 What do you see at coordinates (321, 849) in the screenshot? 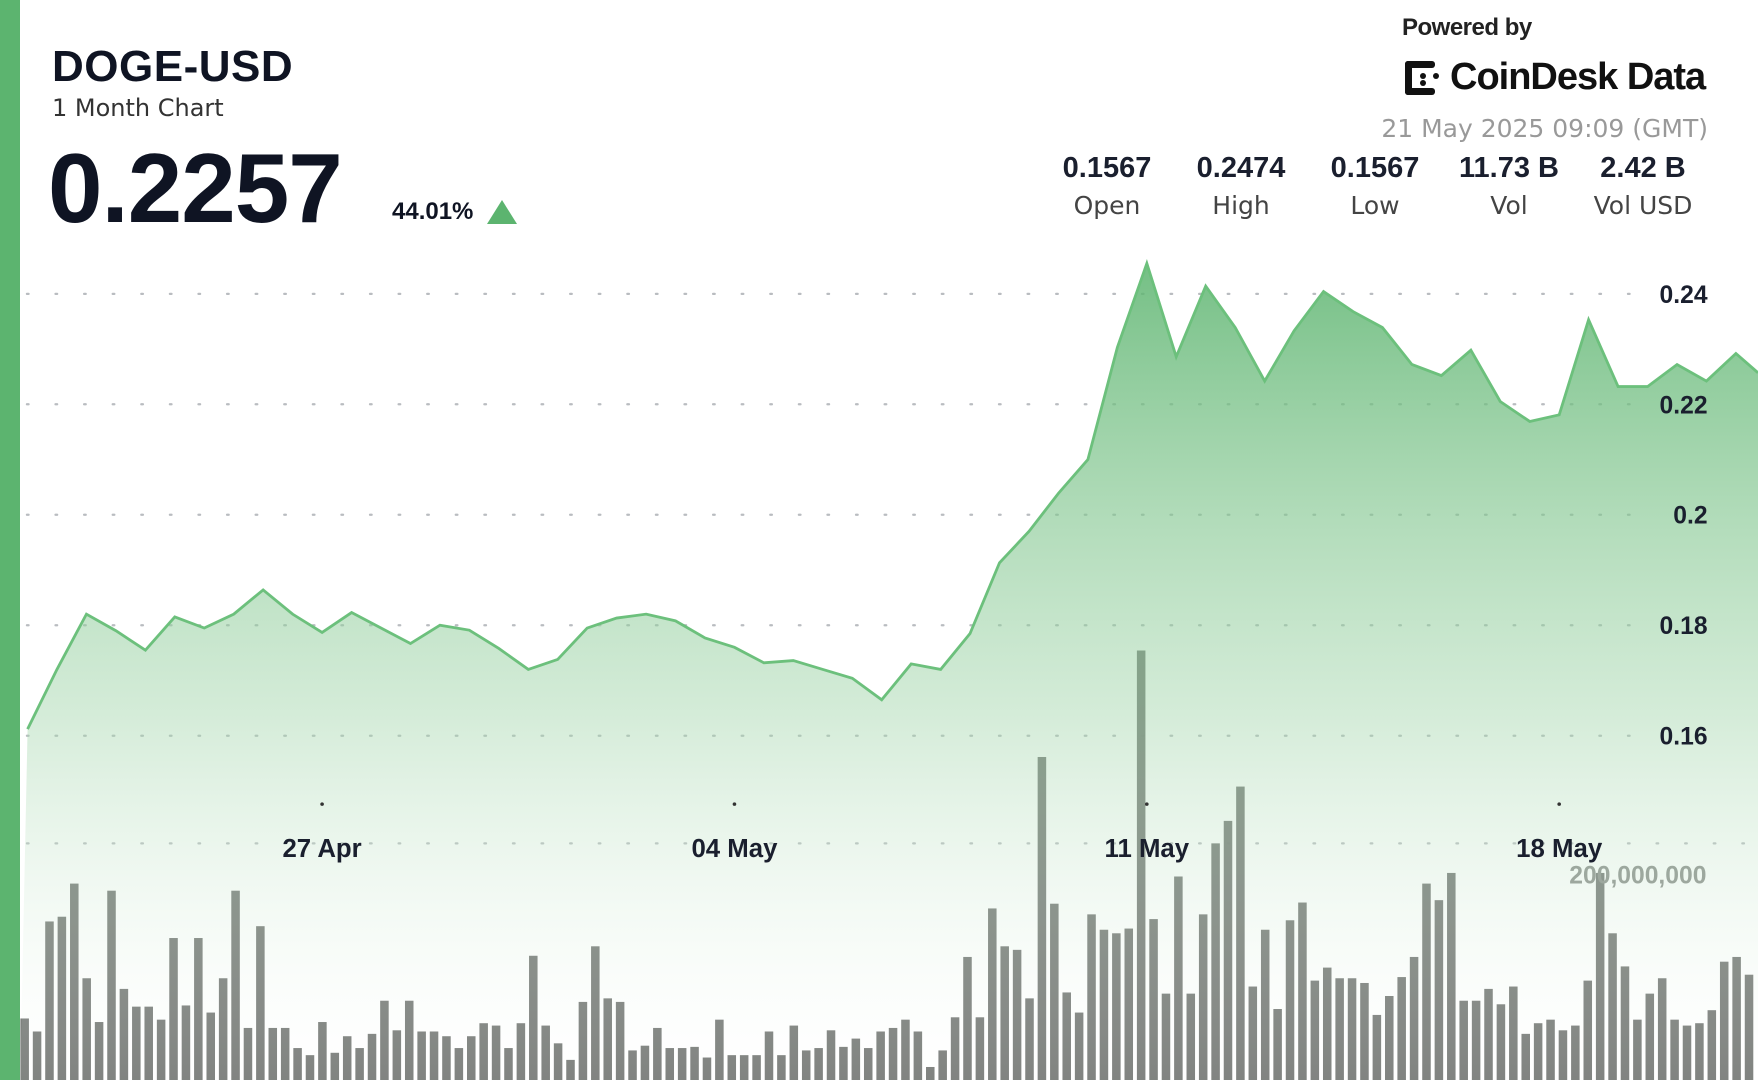
I see `x-tick-label: 27 Apr` at bounding box center [321, 849].